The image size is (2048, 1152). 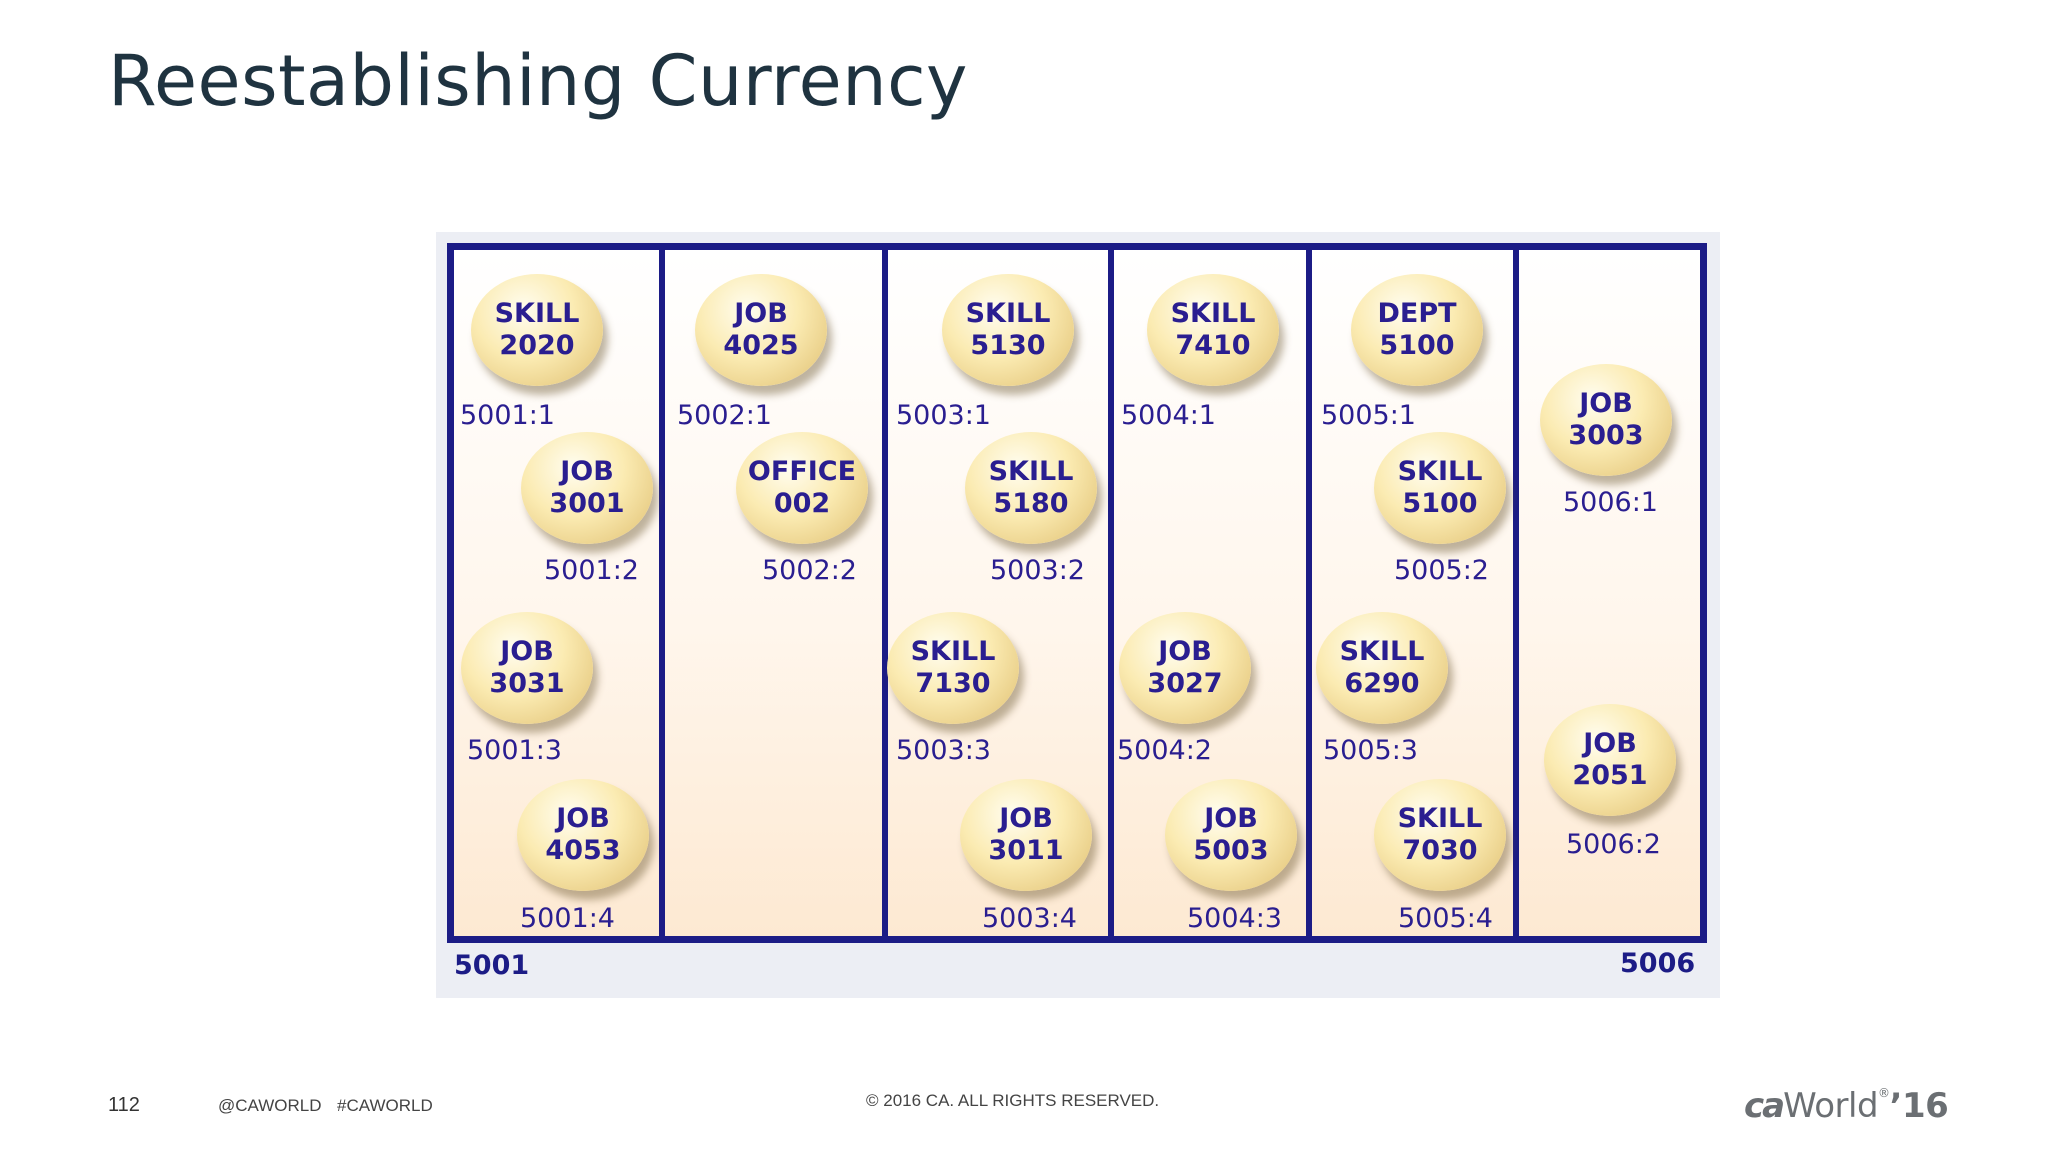 What do you see at coordinates (802, 471) in the screenshot?
I see `record-type: OFFICE` at bounding box center [802, 471].